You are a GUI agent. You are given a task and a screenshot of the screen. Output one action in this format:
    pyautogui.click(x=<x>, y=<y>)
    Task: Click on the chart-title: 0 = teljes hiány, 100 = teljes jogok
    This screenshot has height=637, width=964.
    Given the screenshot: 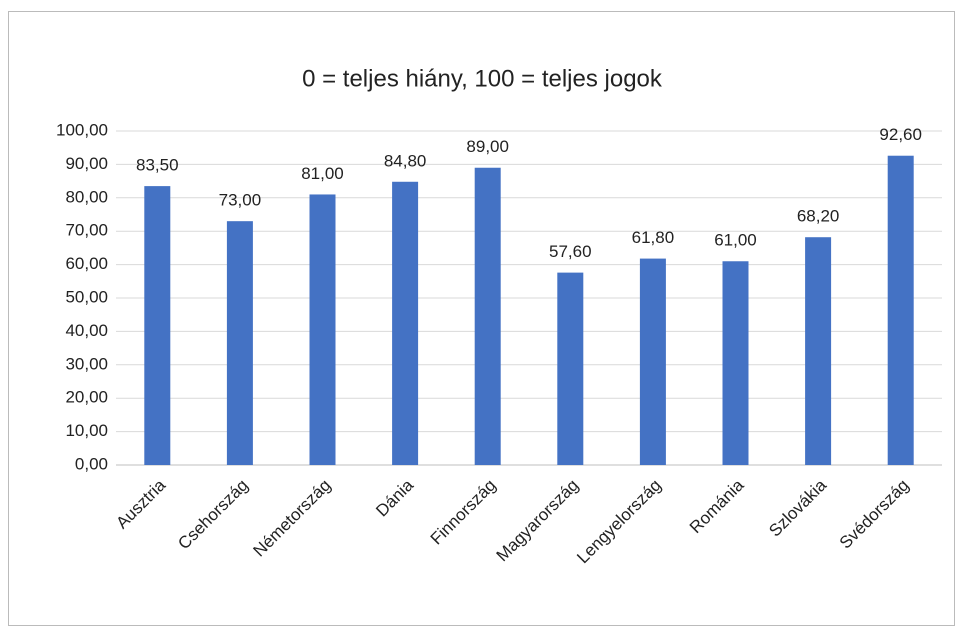 What is the action you would take?
    pyautogui.click(x=482, y=78)
    